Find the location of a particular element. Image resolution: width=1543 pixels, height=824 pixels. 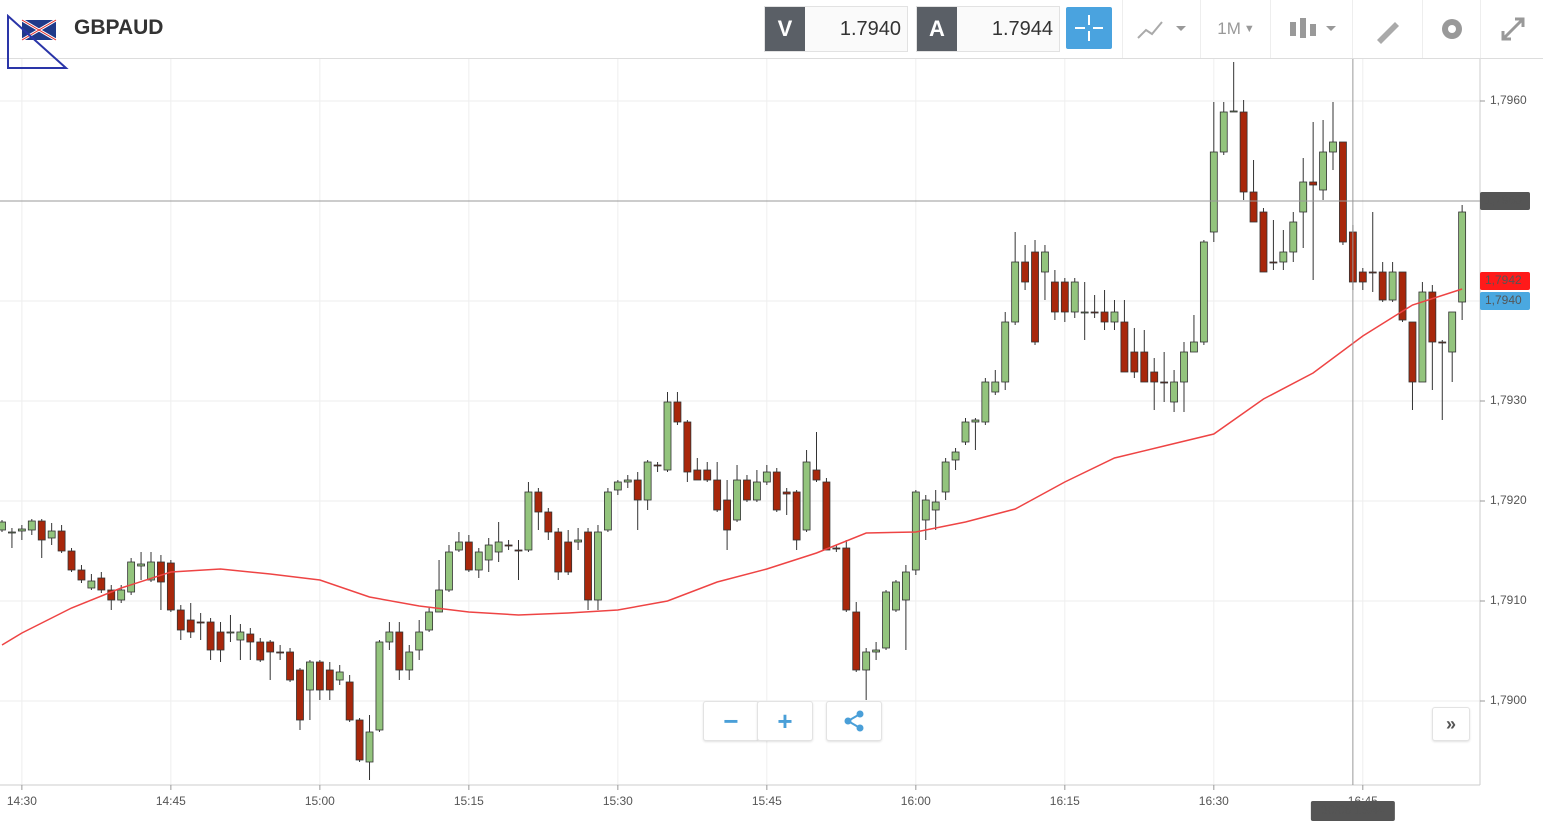

x-tick-label: 14:30 is located at coordinates (22, 801).